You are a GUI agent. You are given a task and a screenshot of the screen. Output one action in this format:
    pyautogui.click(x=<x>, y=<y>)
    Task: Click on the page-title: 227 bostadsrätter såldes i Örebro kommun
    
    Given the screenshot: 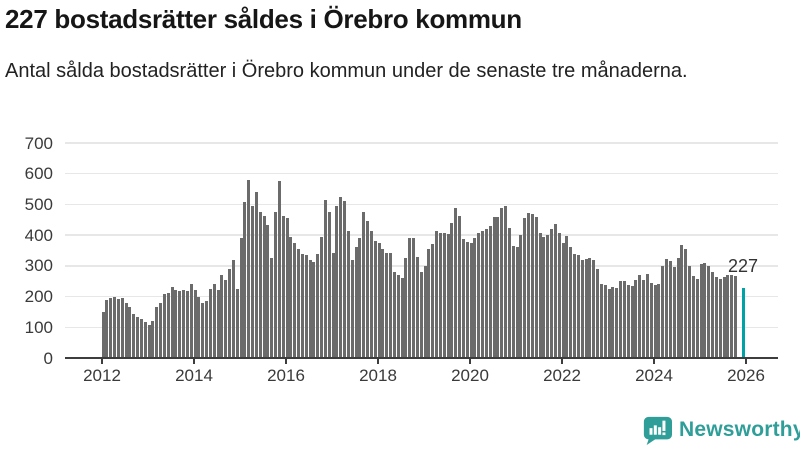 What is the action you would take?
    pyautogui.click(x=263, y=19)
    